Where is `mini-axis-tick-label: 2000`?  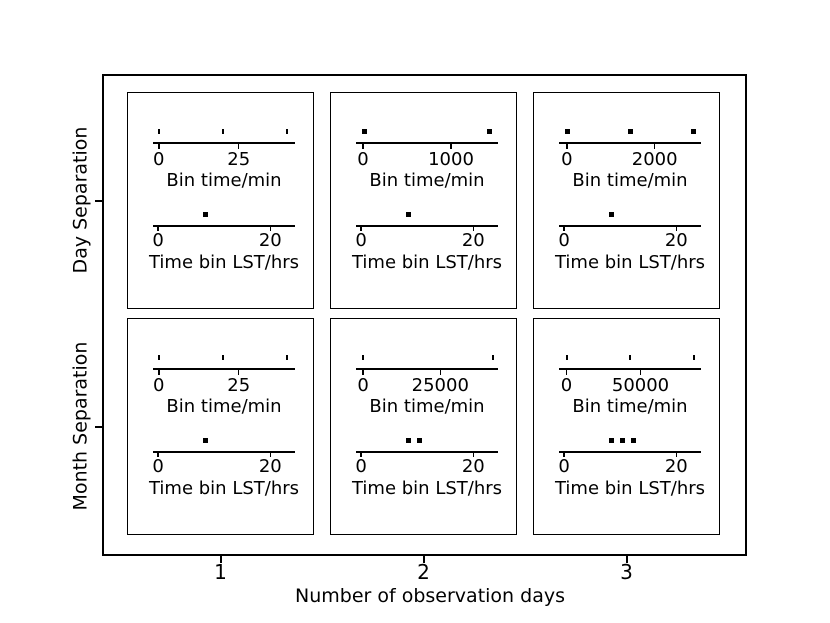
mini-axis-tick-label: 2000 is located at coordinates (654, 159).